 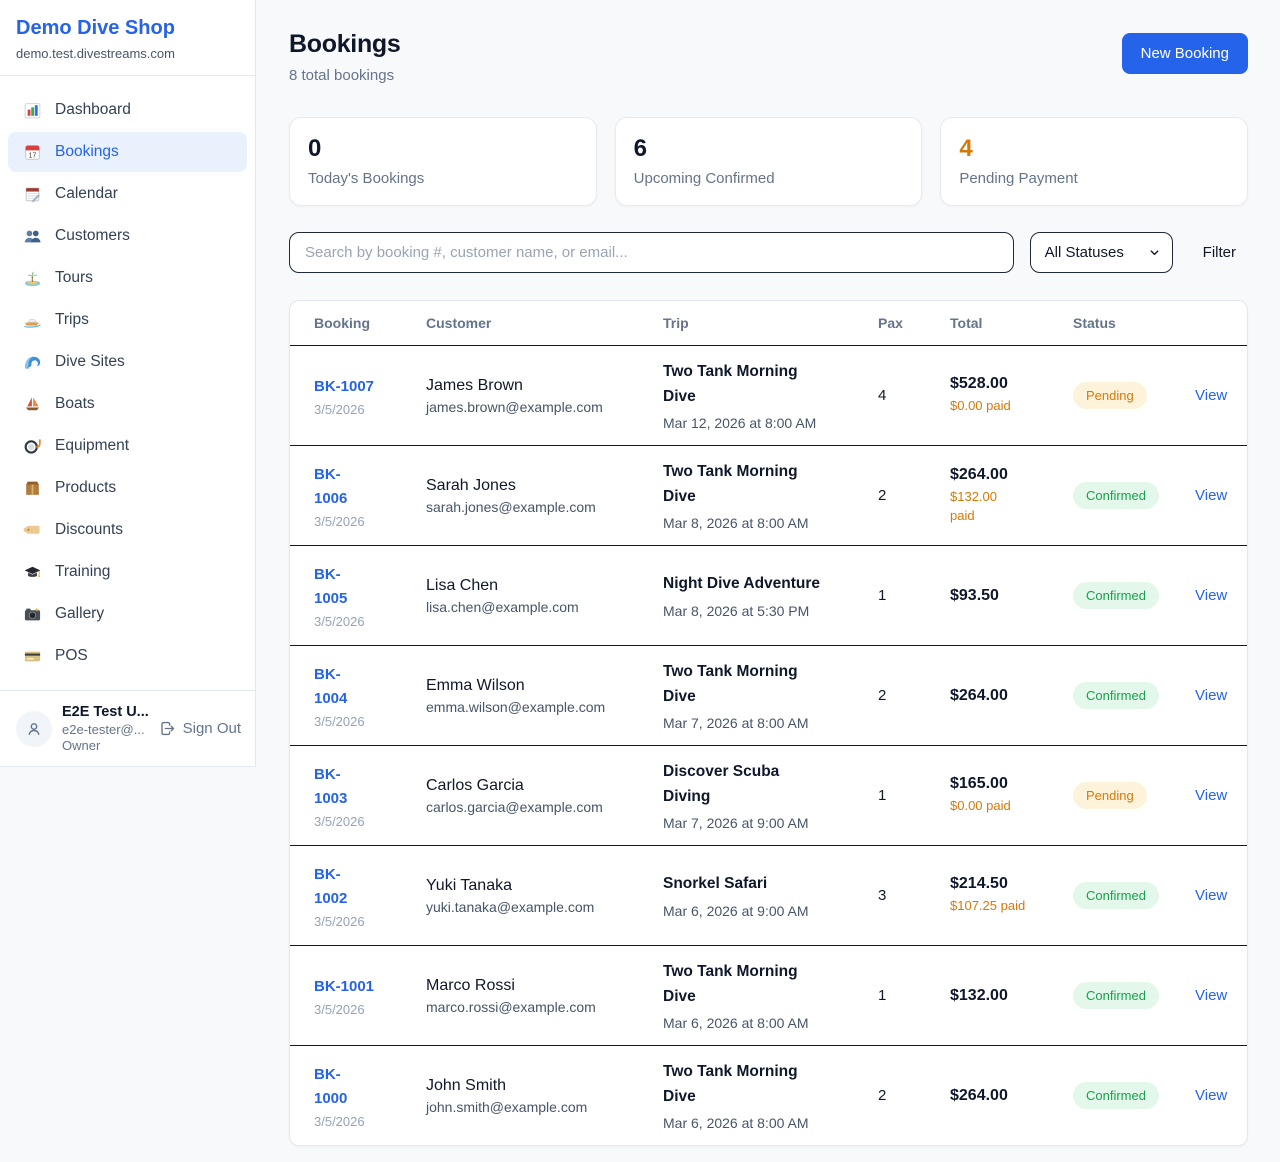 I want to click on sidebar-item-discounts: Discounts, so click(x=127, y=530).